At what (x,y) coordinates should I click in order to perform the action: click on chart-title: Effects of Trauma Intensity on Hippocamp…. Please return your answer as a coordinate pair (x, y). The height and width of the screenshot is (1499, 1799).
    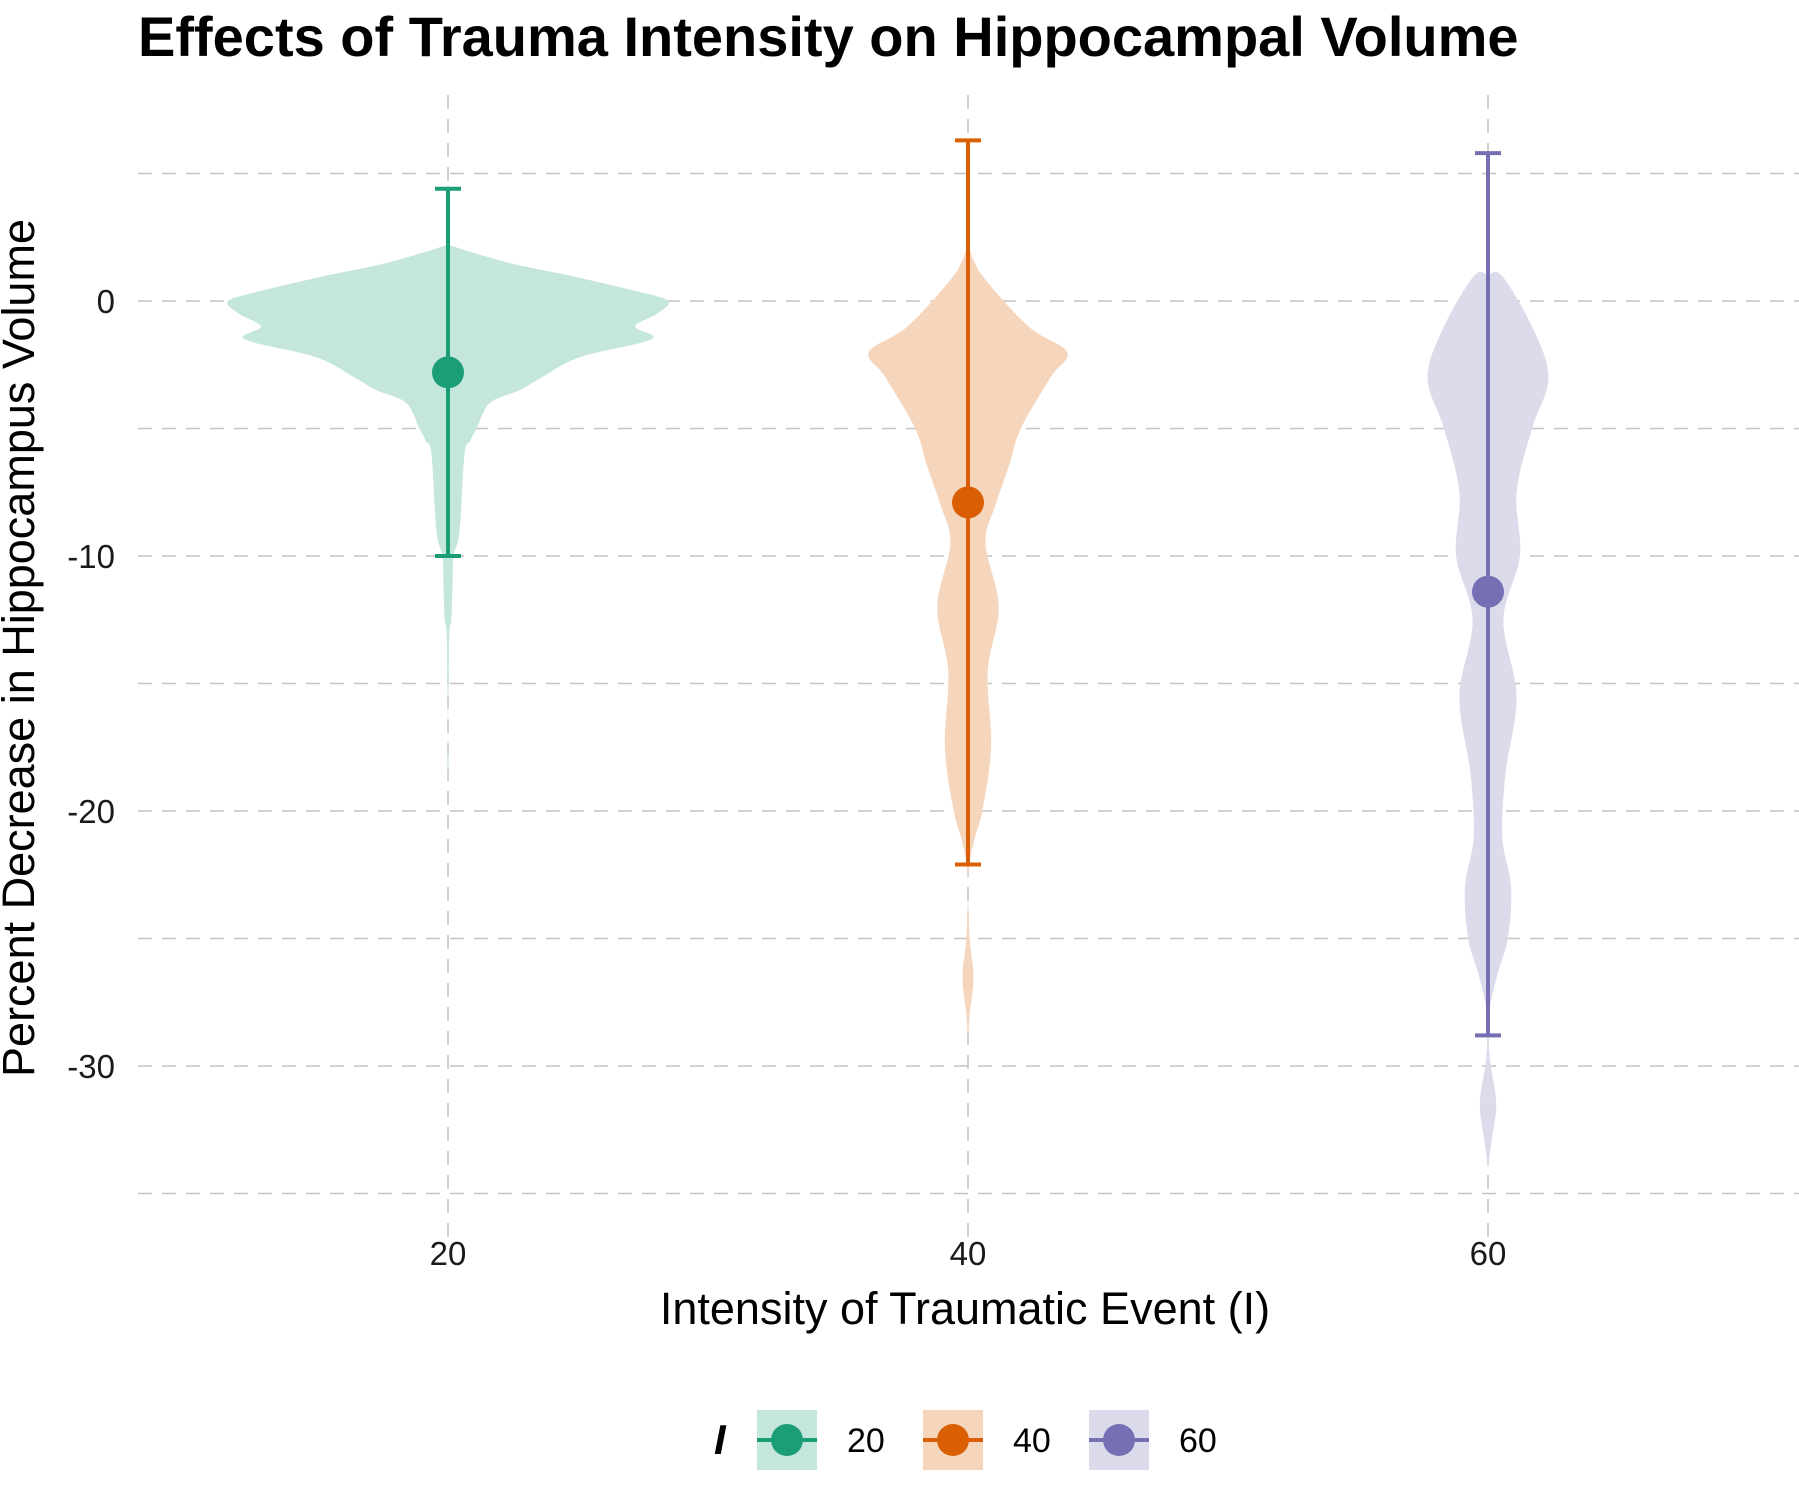
    Looking at the image, I should click on (828, 36).